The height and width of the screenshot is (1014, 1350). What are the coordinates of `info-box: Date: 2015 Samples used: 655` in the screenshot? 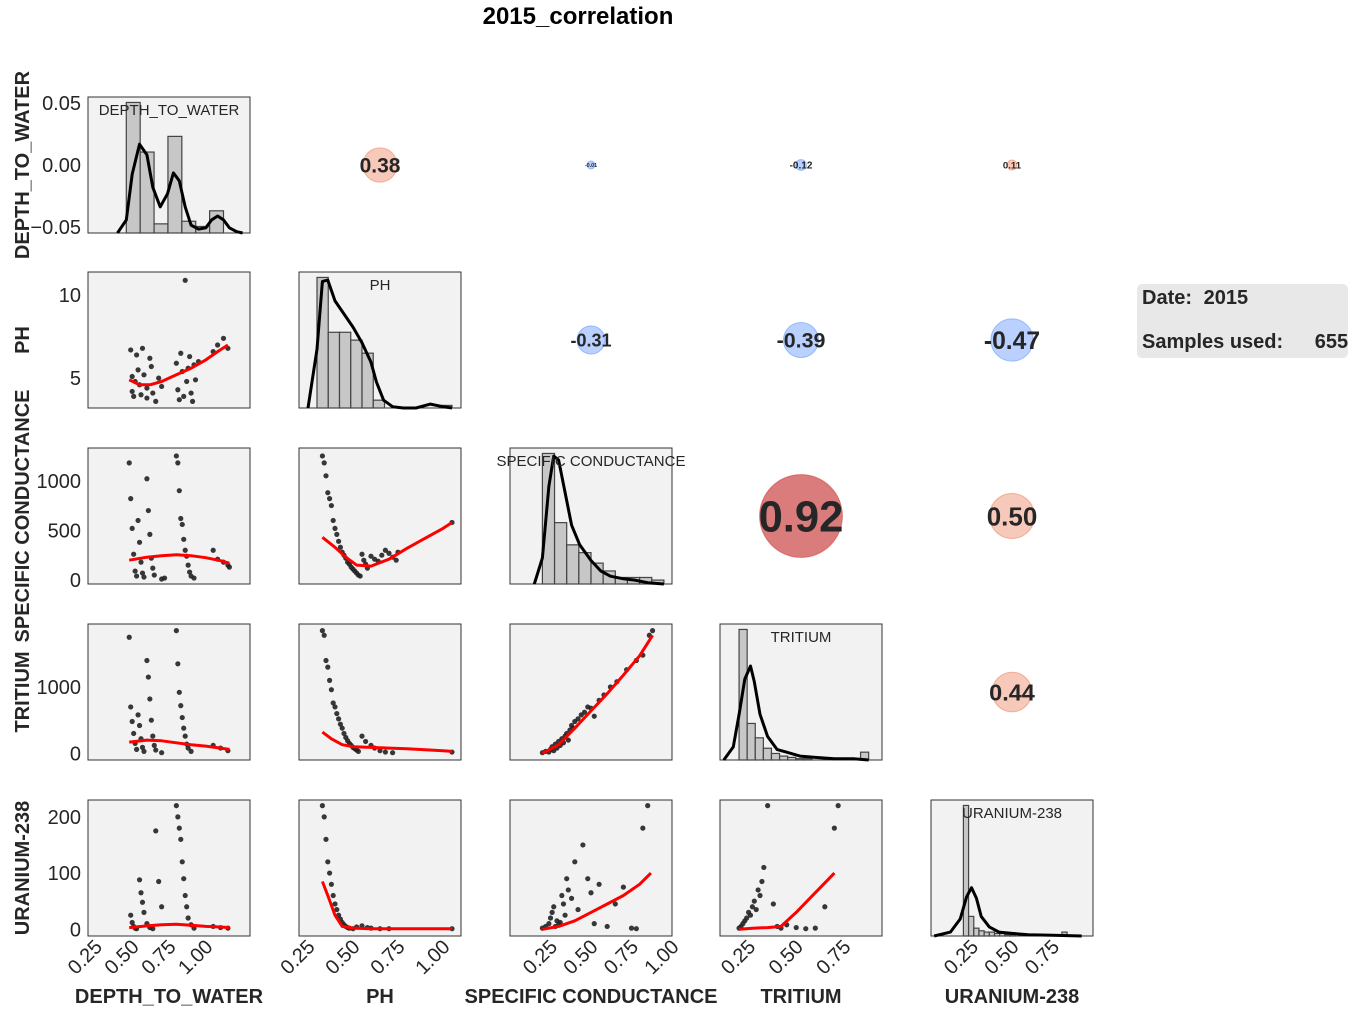 It's located at (1242, 321).